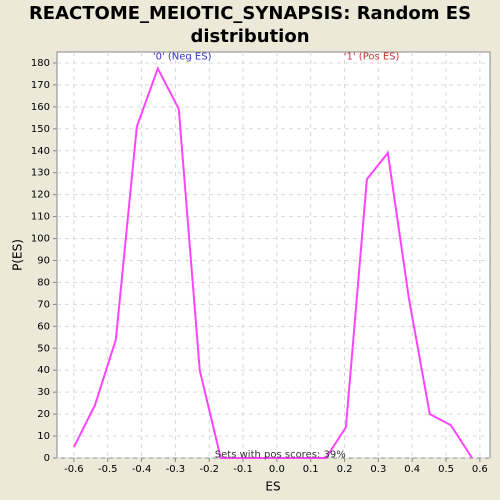 The height and width of the screenshot is (500, 500). Describe the element at coordinates (74, 469) in the screenshot. I see `x-tick-label: -0.6` at that location.